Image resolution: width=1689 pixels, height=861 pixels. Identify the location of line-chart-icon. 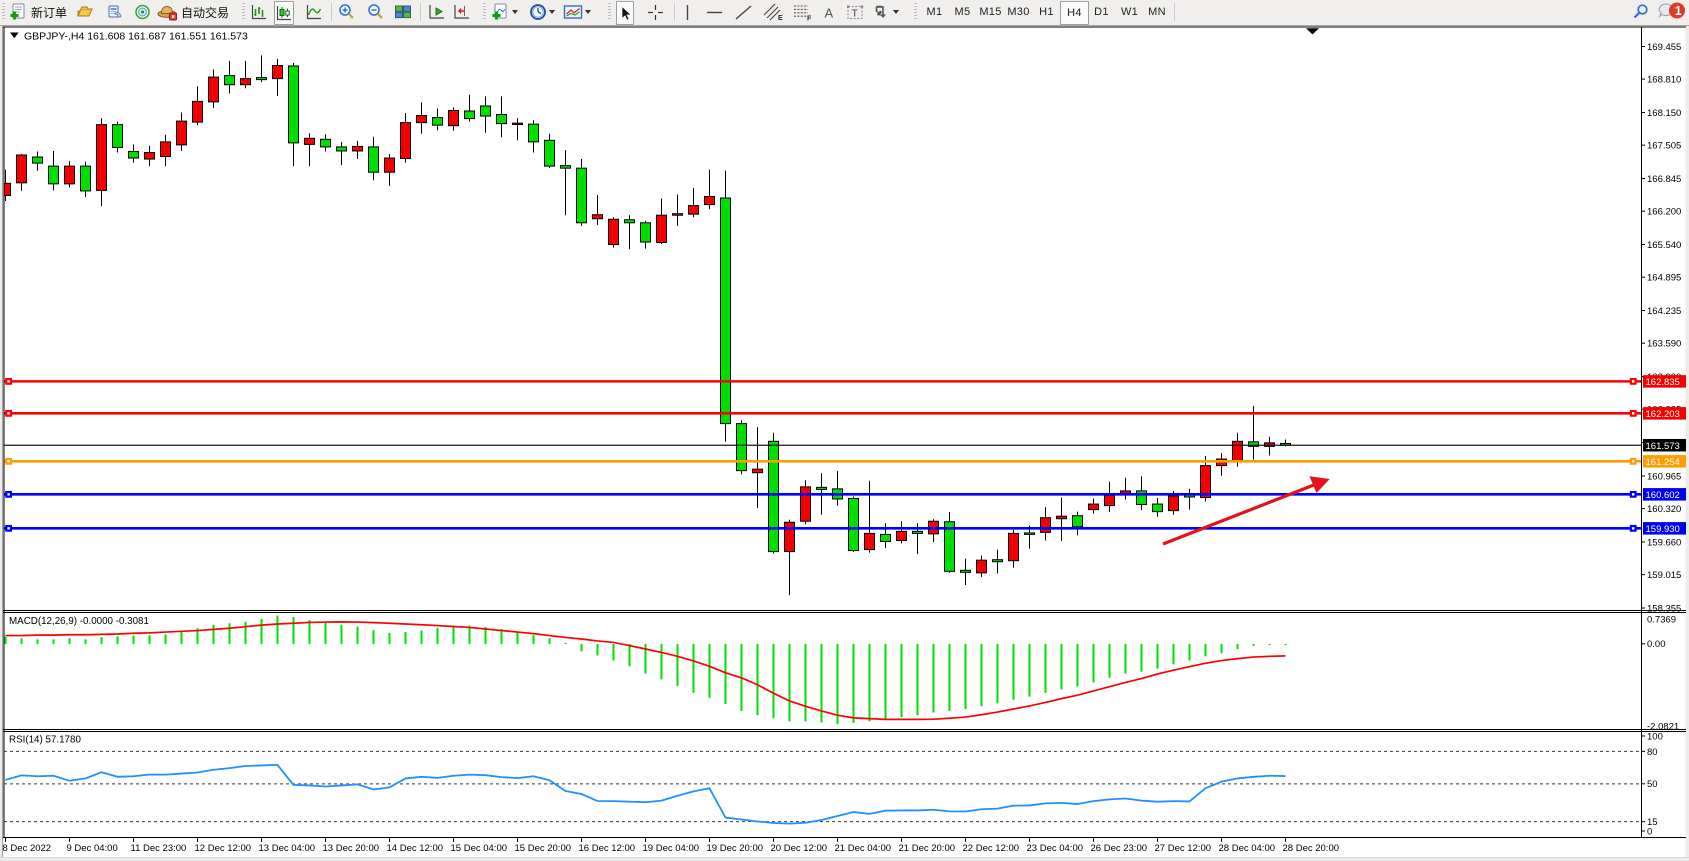
(314, 12).